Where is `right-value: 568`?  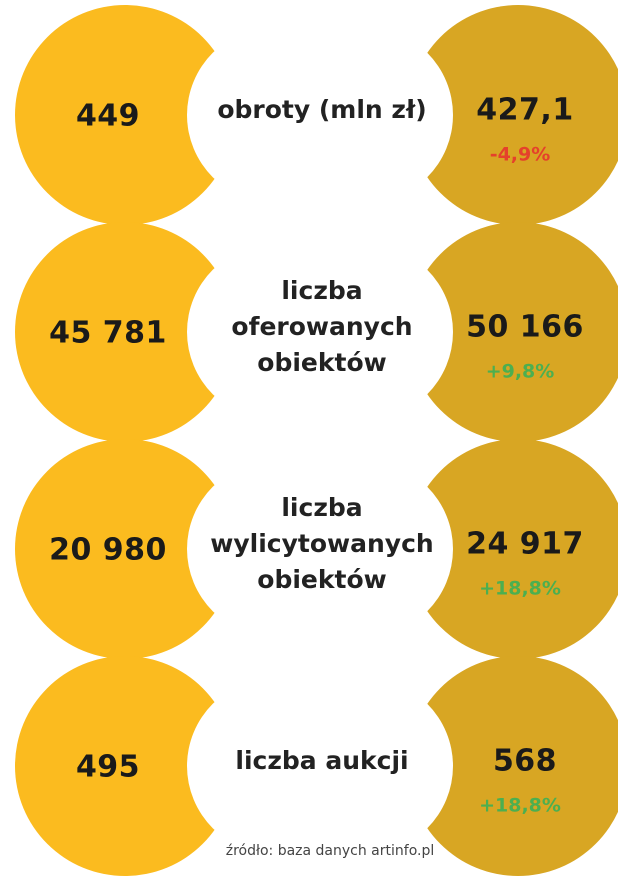
right-value: 568 is located at coordinates (525, 761).